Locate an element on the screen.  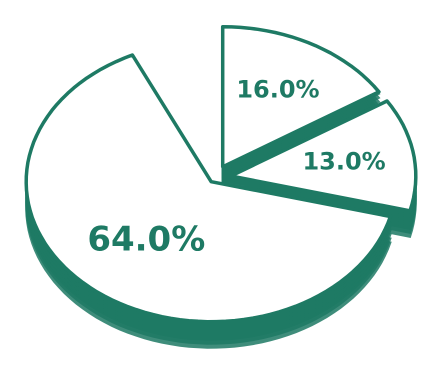
data-label: 16.0% is located at coordinates (277, 90).